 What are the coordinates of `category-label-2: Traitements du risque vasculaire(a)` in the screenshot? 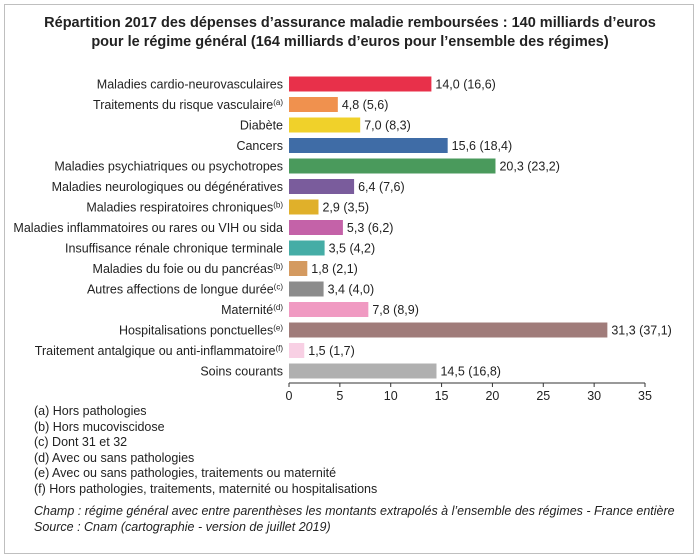 It's located at (188, 105).